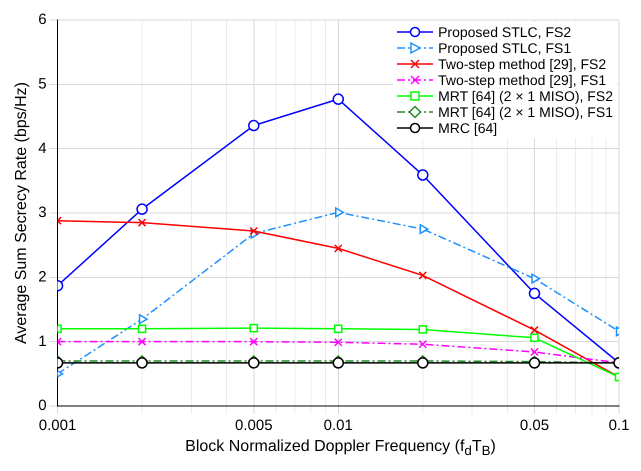  What do you see at coordinates (522, 64) in the screenshot?
I see `legend-label: Two-step method [29], FS2` at bounding box center [522, 64].